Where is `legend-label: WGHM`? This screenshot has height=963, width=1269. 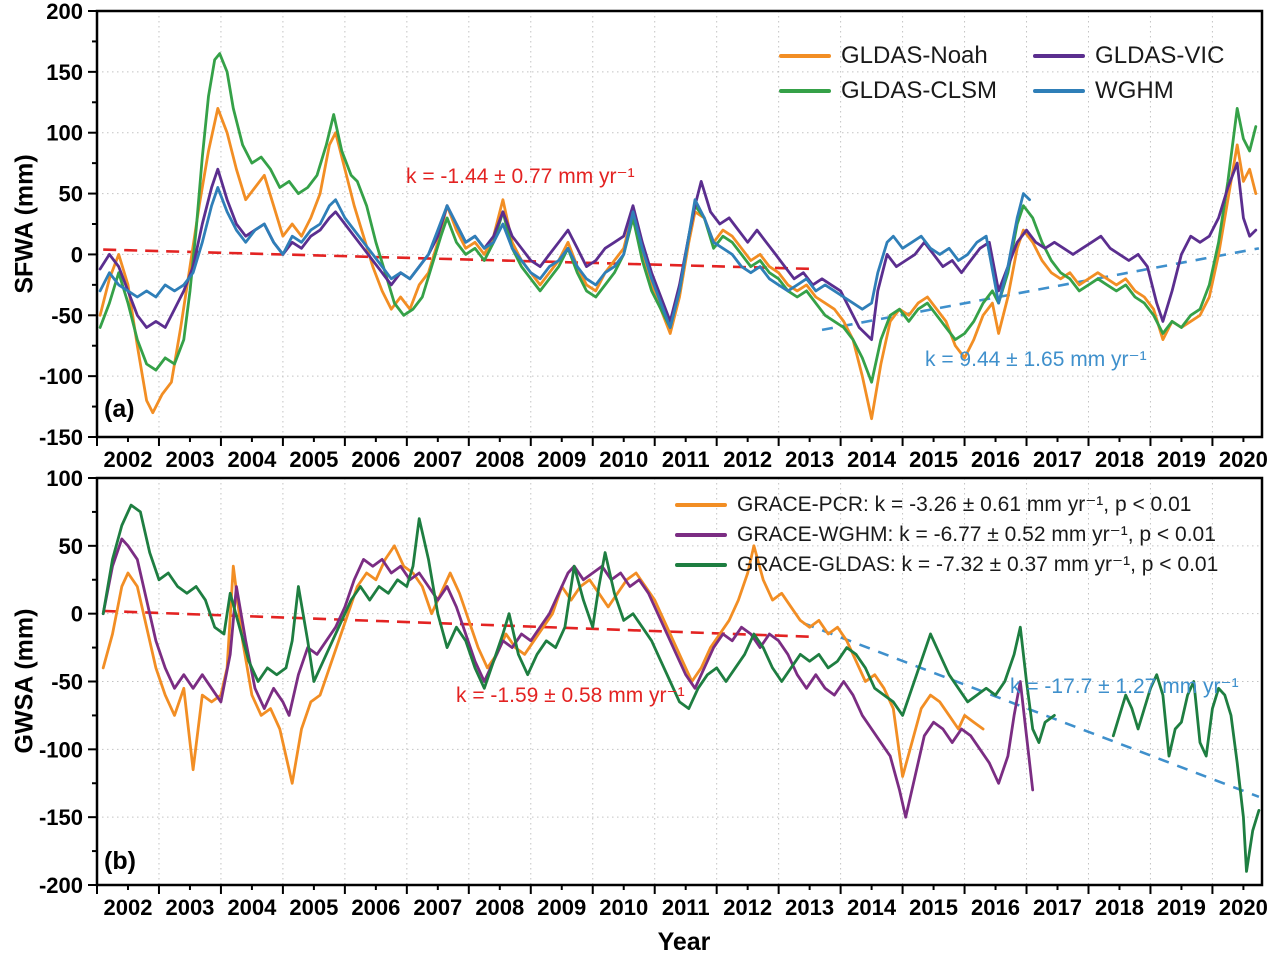 legend-label: WGHM is located at coordinates (1134, 90).